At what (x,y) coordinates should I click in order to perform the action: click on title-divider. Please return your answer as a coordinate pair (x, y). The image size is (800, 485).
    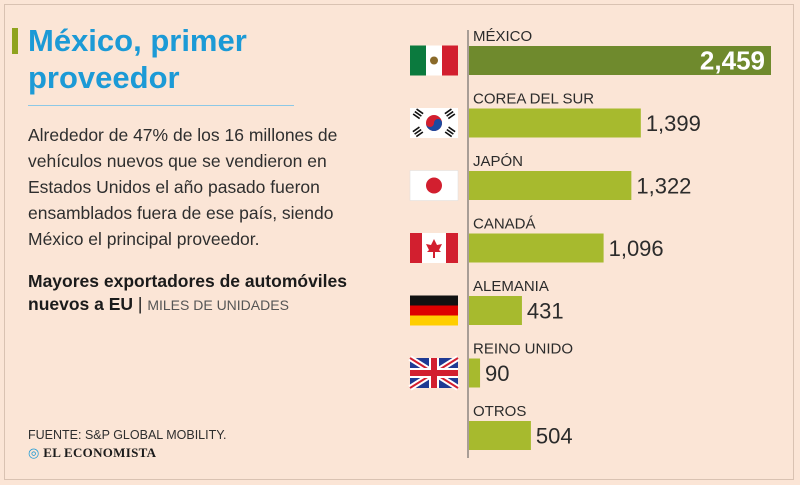
    Looking at the image, I should click on (161, 105).